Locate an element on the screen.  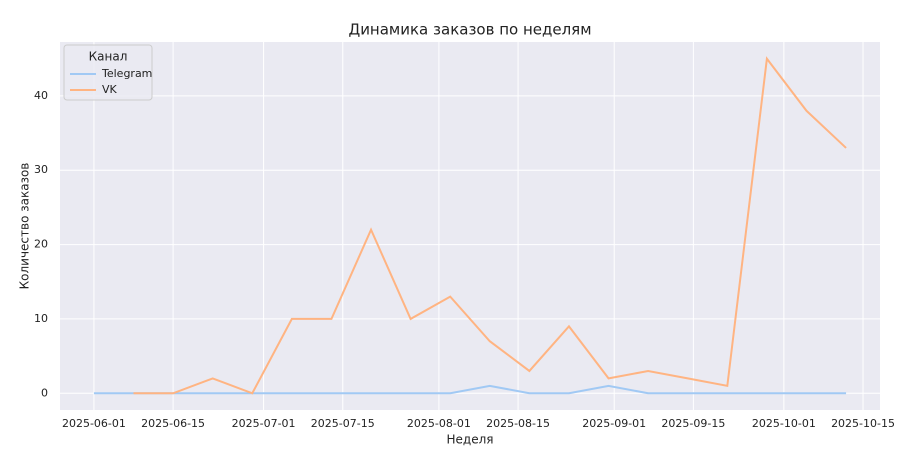
series-line is located at coordinates (470, 389).